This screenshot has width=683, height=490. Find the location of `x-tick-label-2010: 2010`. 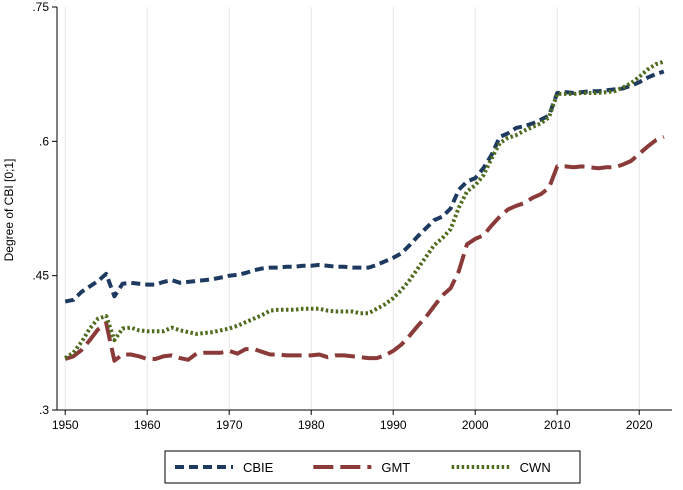

x-tick-label-2010: 2010 is located at coordinates (557, 425).